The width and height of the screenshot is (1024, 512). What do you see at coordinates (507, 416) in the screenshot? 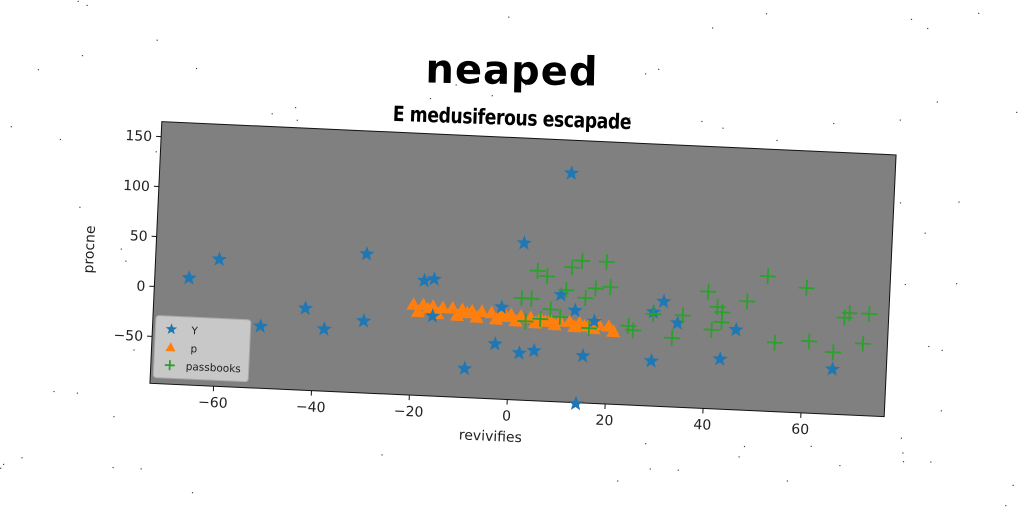
I see `x-tick-label: 0` at bounding box center [507, 416].